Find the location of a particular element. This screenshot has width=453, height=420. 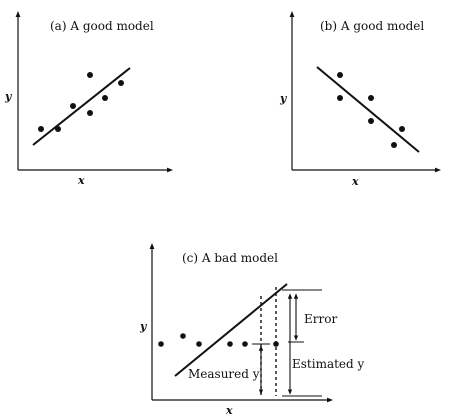

panel-c-estimated-label: Estimated y is located at coordinates (328, 364).